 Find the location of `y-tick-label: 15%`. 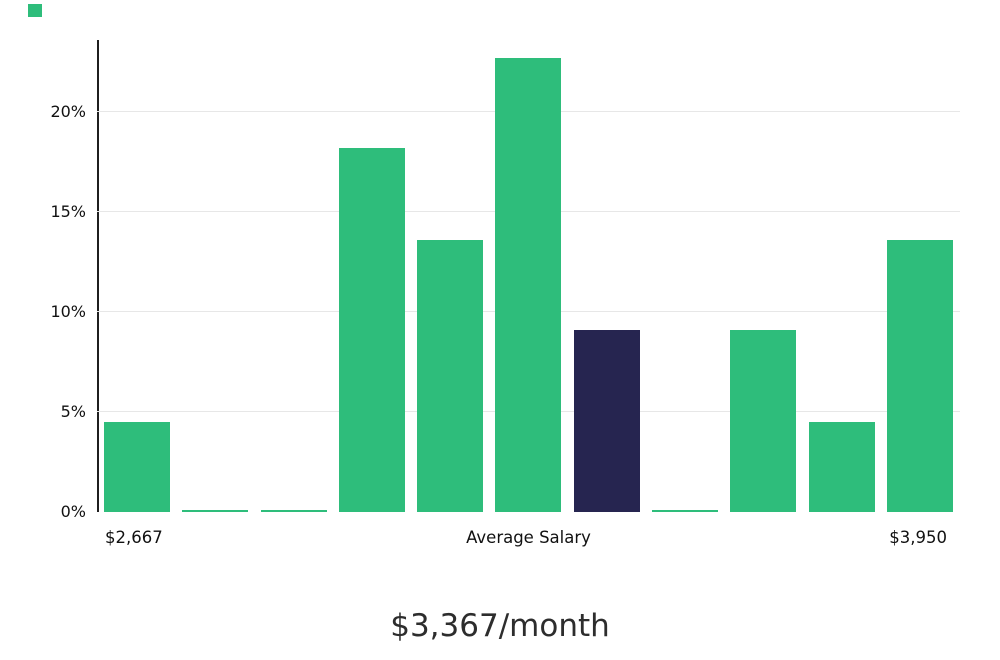

y-tick-label: 15% is located at coordinates (68, 211).